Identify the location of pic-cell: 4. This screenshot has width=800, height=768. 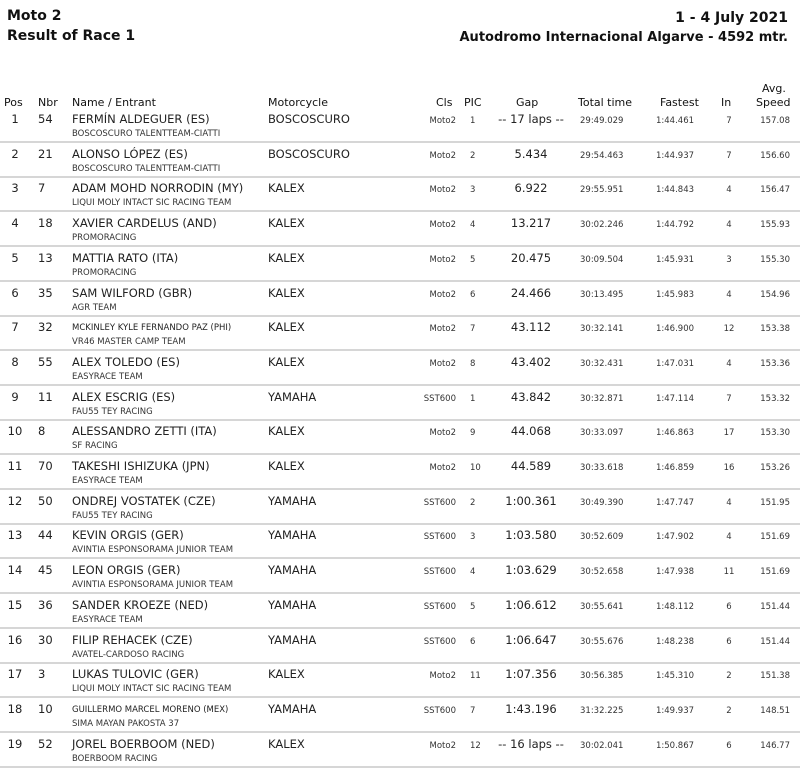
(473, 225).